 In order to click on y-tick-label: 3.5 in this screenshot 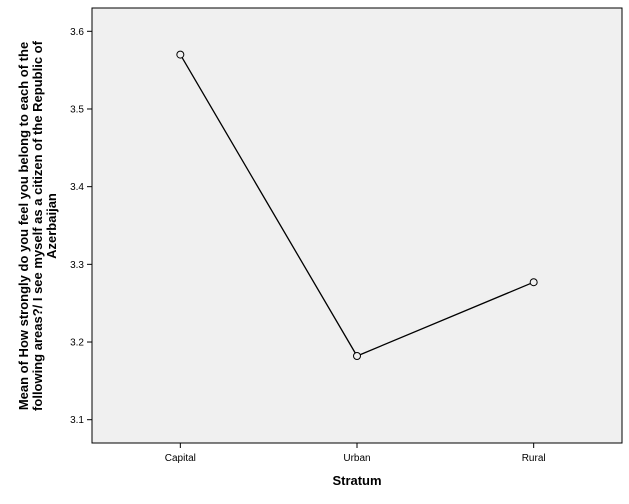, I will do `click(77, 109)`.